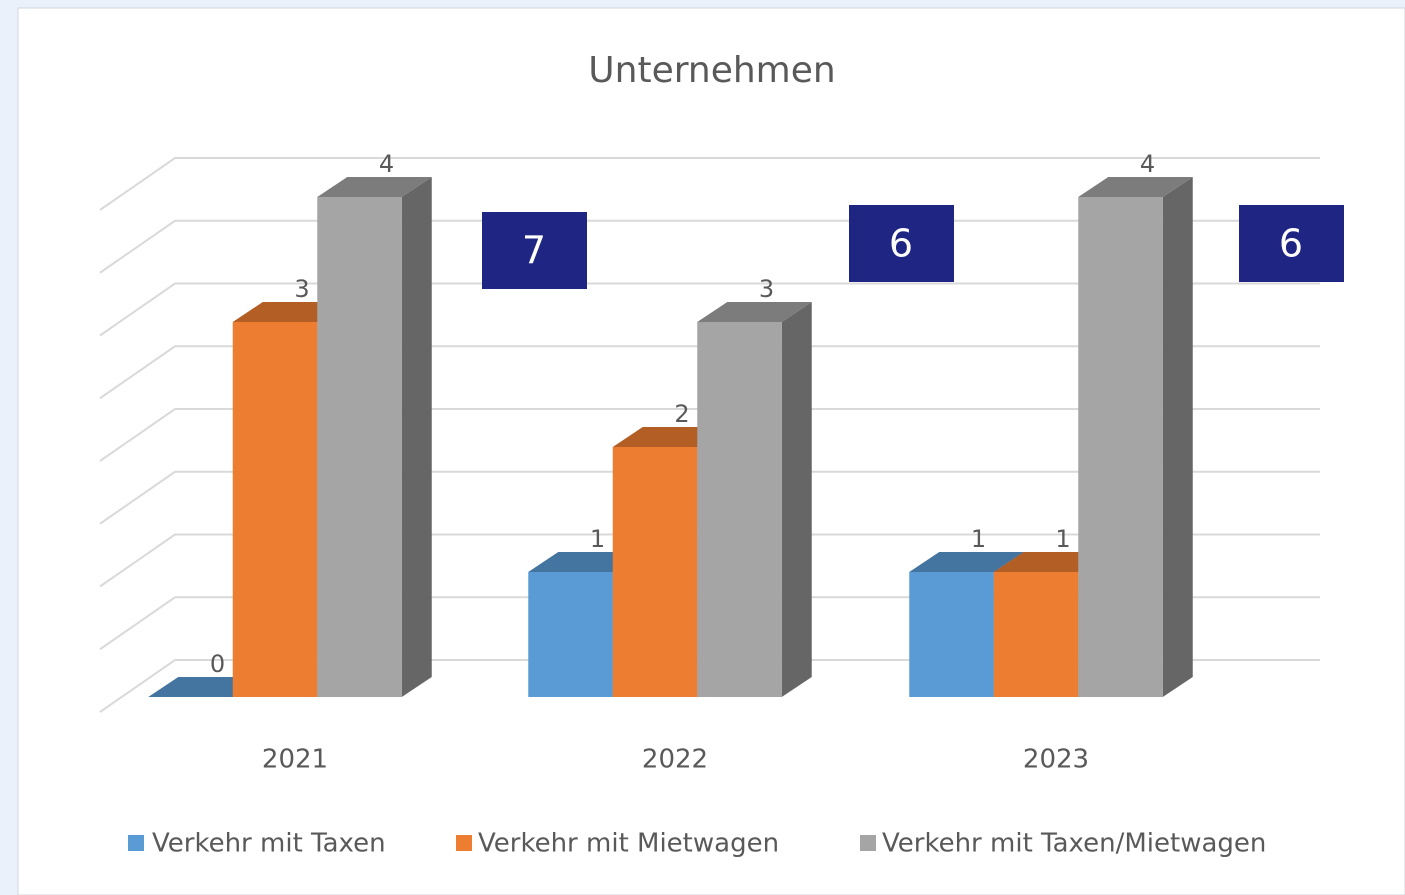  Describe the element at coordinates (628, 844) in the screenshot. I see `legend-label: Verkehr mit Mietwagen` at that location.